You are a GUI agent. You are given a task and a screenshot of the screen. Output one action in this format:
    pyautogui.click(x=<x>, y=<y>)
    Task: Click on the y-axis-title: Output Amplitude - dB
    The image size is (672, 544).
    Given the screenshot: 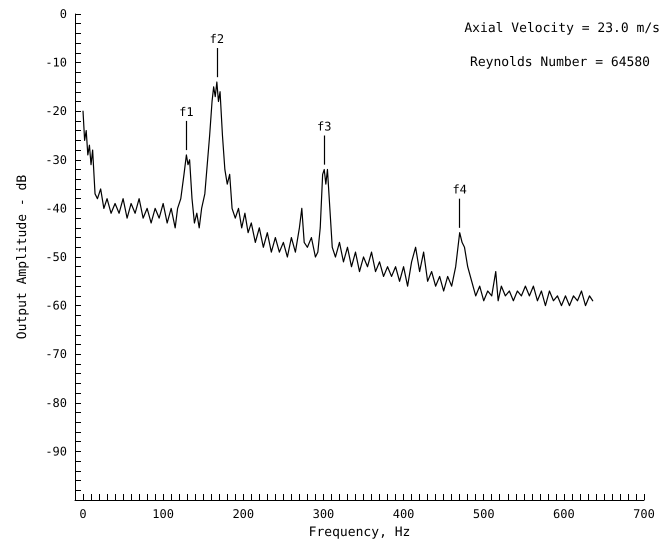 What is the action you would take?
    pyautogui.click(x=22, y=257)
    